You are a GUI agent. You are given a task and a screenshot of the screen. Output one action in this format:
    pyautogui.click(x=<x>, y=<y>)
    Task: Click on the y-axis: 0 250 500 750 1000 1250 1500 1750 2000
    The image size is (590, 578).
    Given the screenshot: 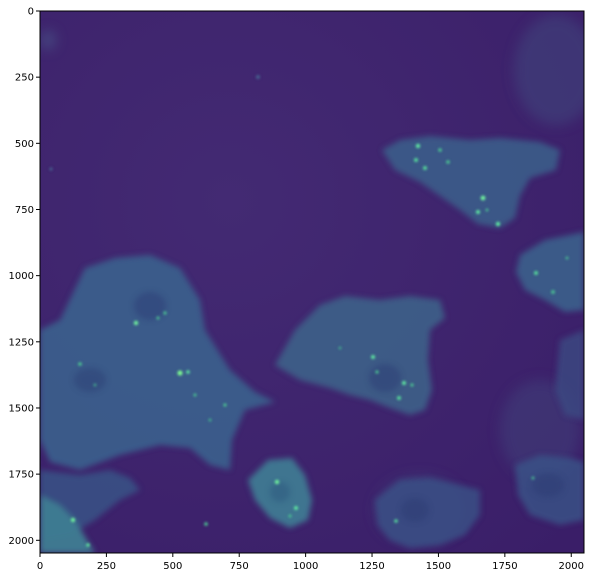 What is the action you would take?
    pyautogui.click(x=24, y=277)
    